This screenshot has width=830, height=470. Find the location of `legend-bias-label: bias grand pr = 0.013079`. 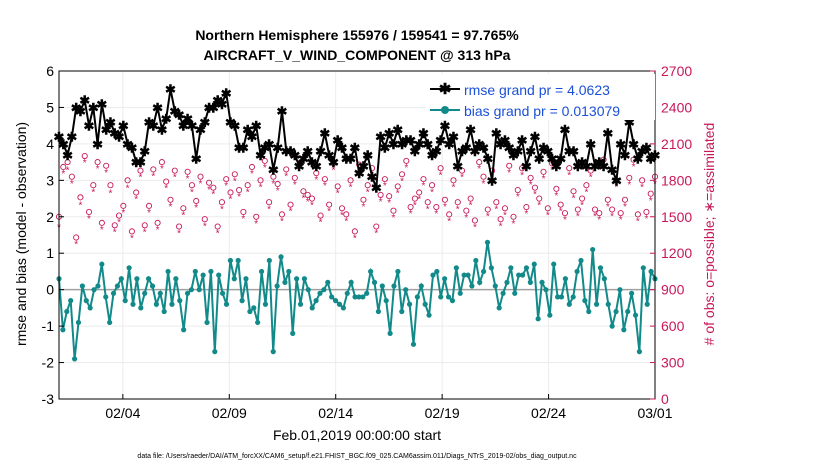

legend-bias-label: bias grand pr = 0.013079 is located at coordinates (542, 111).